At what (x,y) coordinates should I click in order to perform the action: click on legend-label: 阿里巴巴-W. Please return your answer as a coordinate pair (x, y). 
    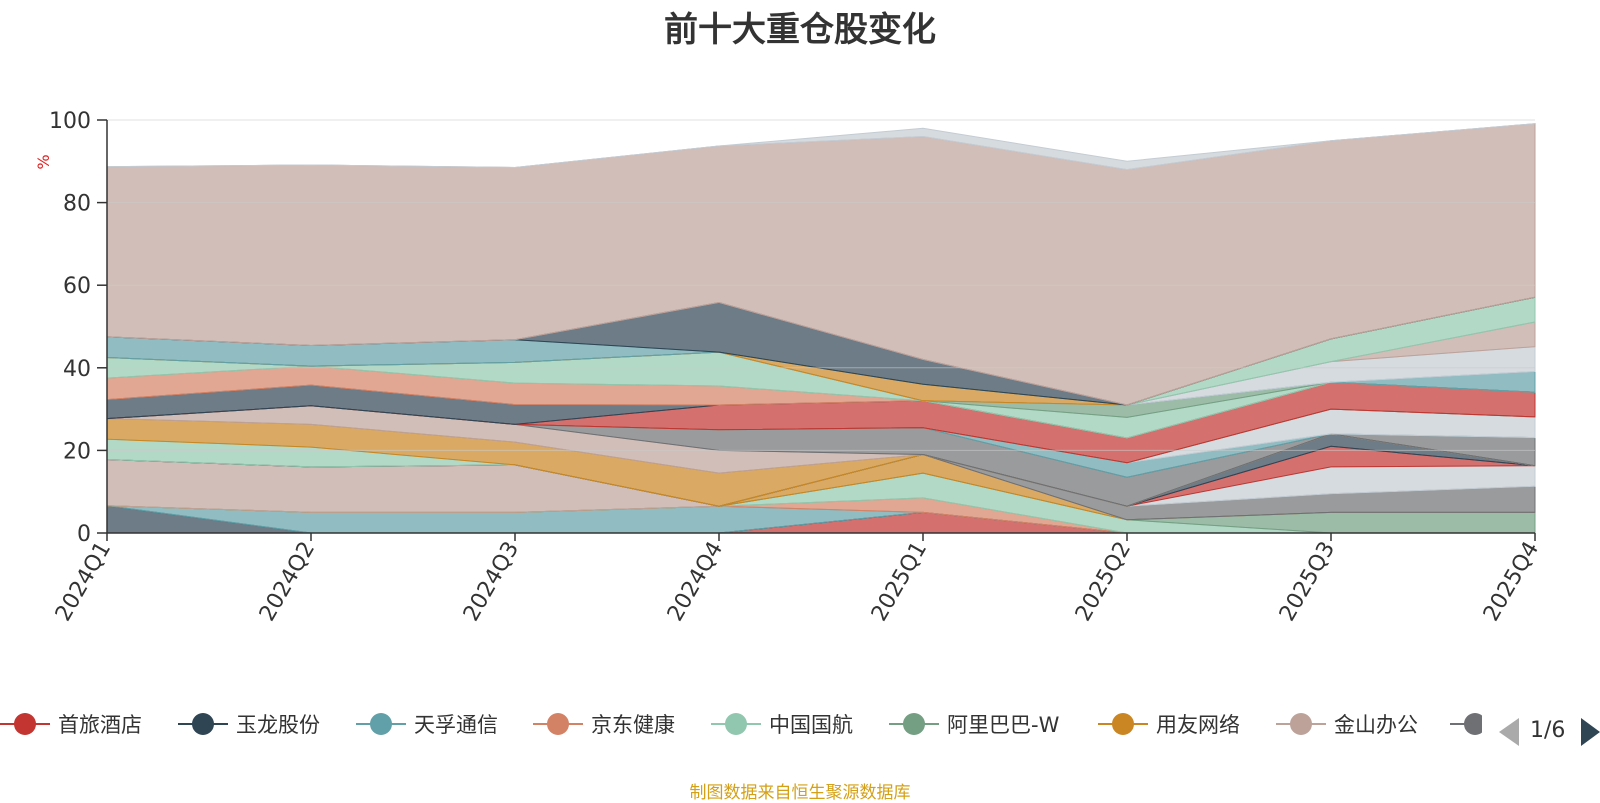
    Looking at the image, I should click on (1003, 725).